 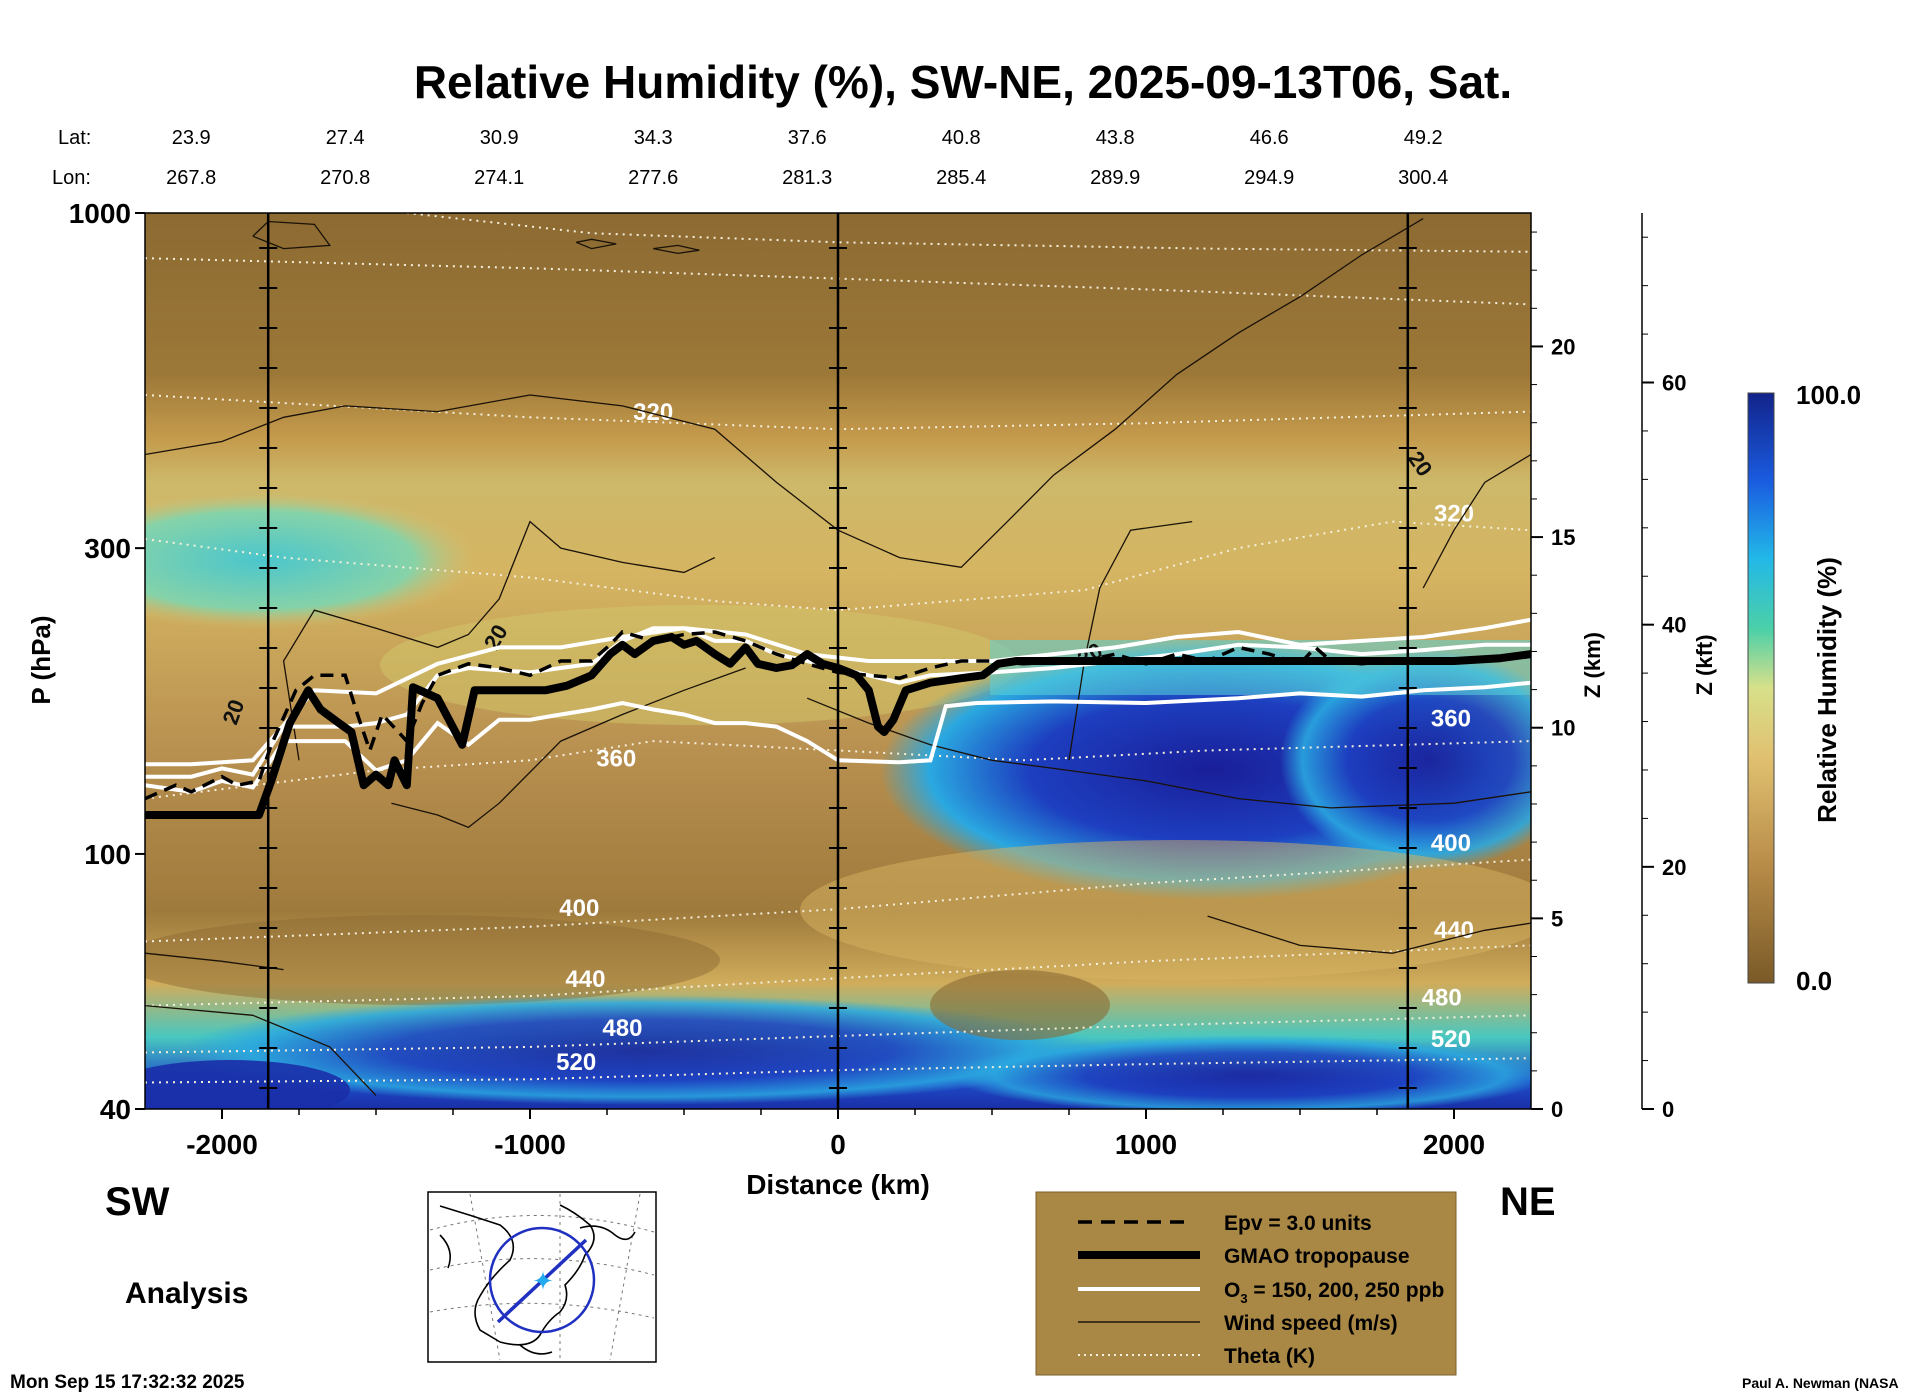 What do you see at coordinates (115, 1109) in the screenshot?
I see `y-tick-label: 40` at bounding box center [115, 1109].